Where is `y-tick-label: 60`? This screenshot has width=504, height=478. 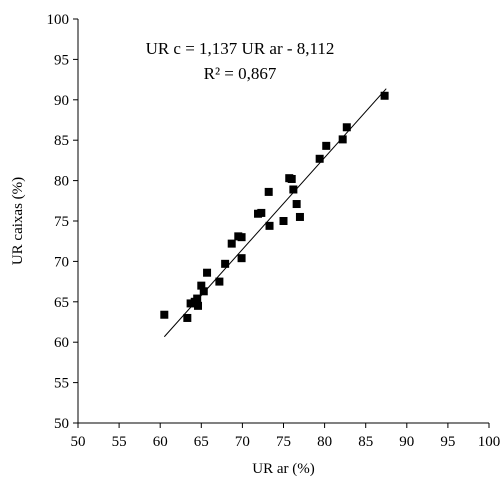 y-tick-label: 60 is located at coordinates (61, 343).